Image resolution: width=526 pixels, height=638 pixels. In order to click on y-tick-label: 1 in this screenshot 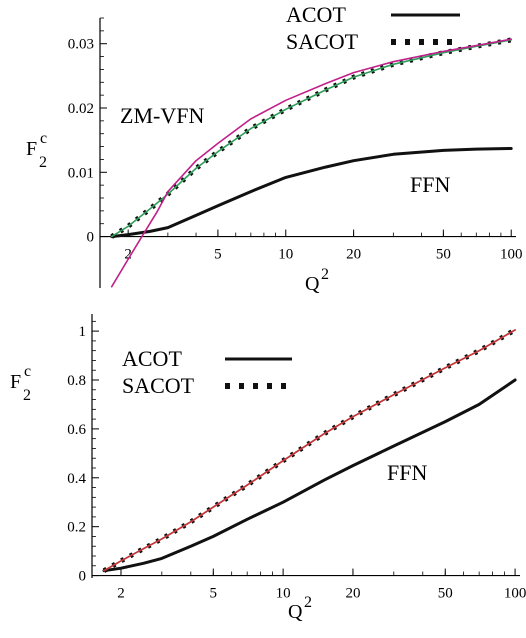, I will do `click(83, 332)`.